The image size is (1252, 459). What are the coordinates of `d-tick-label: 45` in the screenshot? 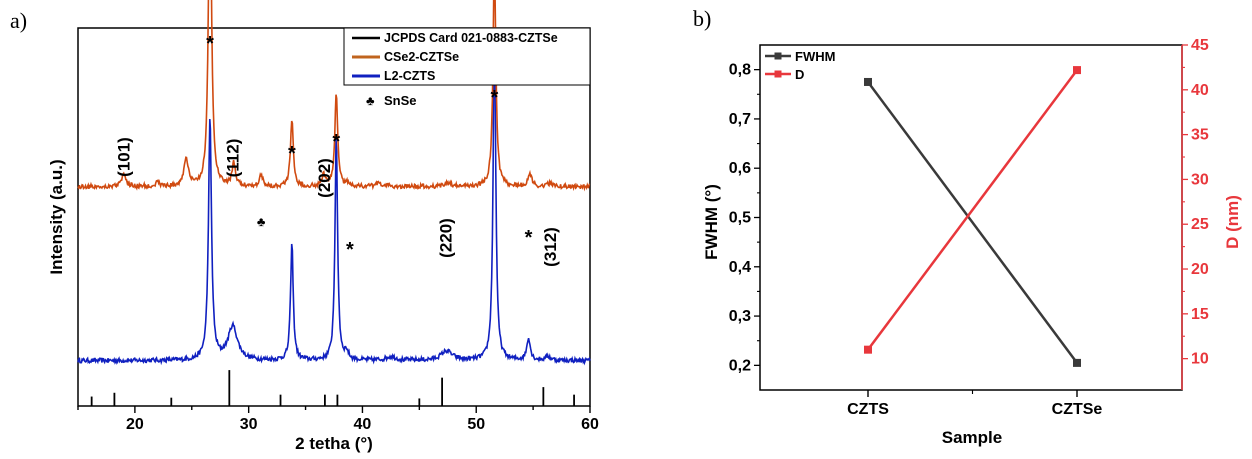 It's located at (1200, 45).